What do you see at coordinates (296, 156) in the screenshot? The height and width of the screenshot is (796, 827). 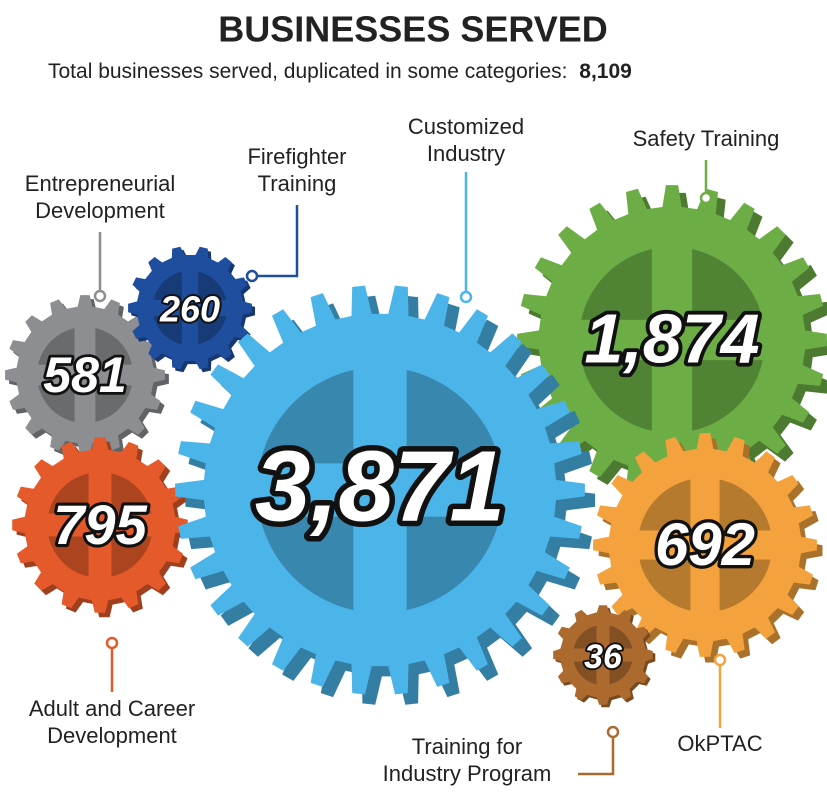 I see `label-line: Firefighter` at bounding box center [296, 156].